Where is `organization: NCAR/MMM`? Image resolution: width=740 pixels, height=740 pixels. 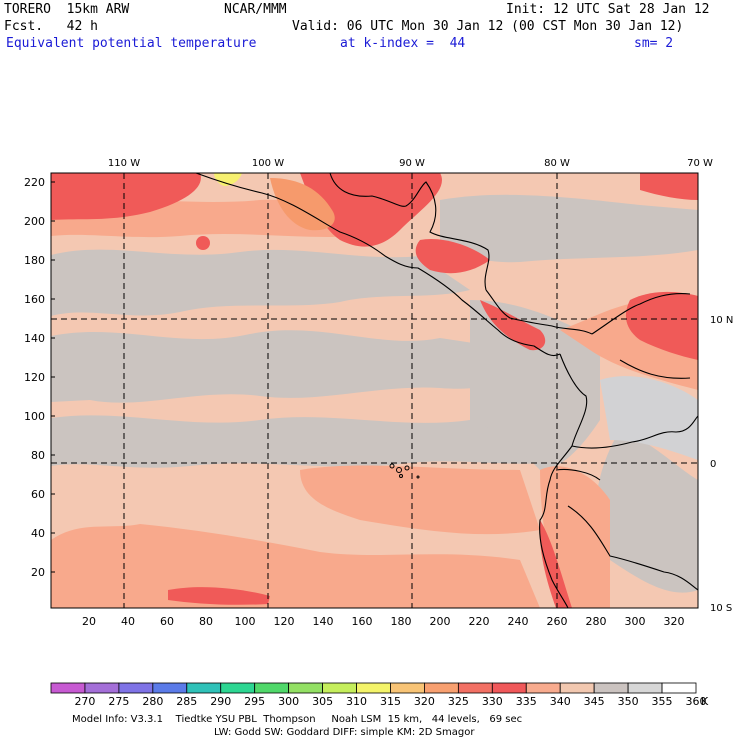
organization: NCAR/MMM is located at coordinates (255, 9).